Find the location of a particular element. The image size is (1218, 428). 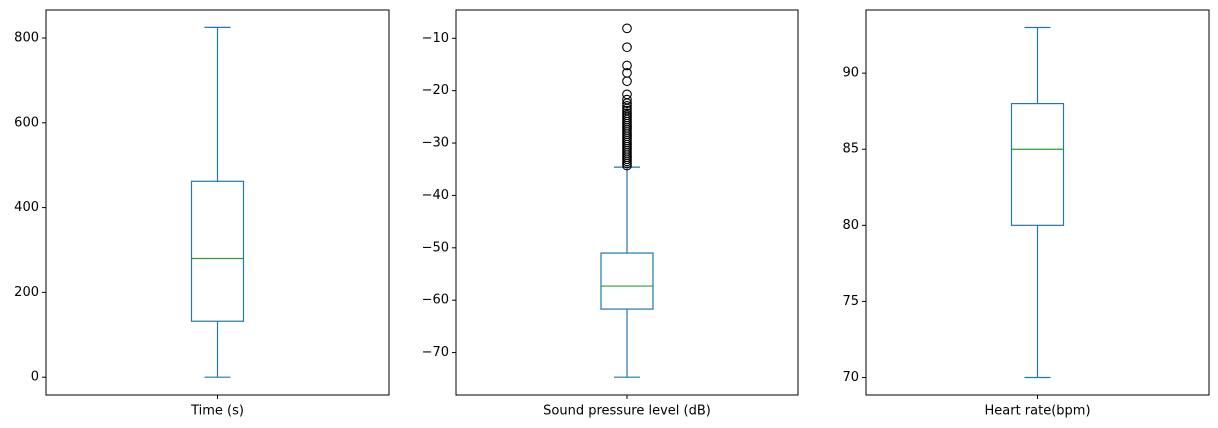

y-tick-label: 80 is located at coordinates (850, 225).